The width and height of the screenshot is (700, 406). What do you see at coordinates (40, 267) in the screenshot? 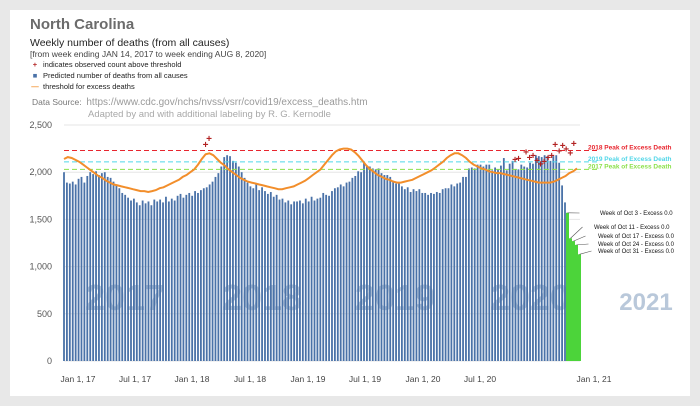
I see `y-tick-label: 1,000` at bounding box center [40, 267].